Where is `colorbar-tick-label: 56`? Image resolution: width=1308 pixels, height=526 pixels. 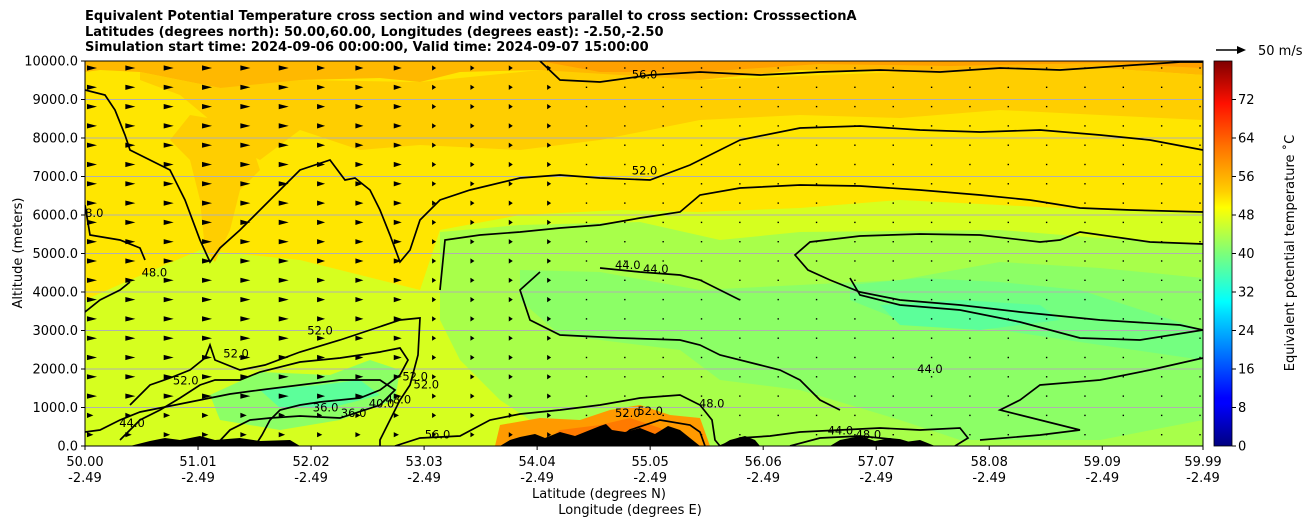
colorbar-tick-label: 56 is located at coordinates (1246, 177).